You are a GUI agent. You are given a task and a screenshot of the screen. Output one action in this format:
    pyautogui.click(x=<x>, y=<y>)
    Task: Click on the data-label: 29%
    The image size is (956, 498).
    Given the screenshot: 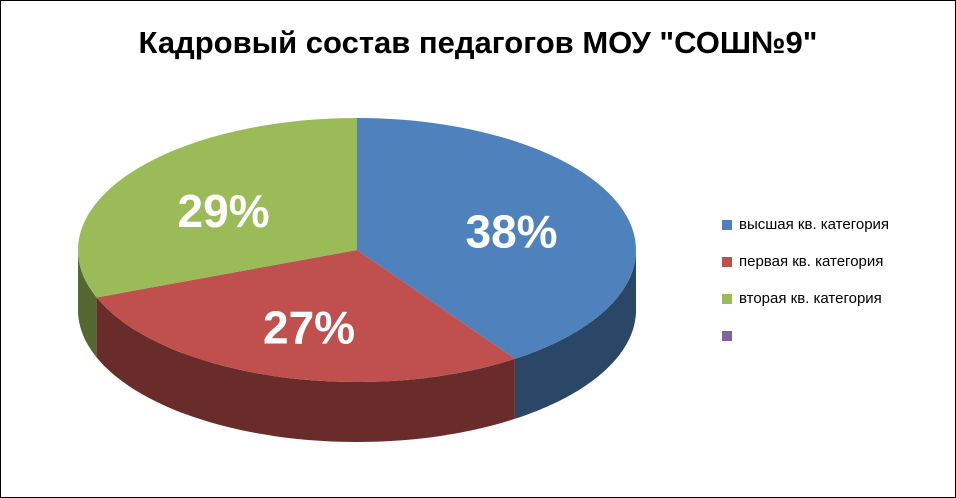 What is the action you would take?
    pyautogui.click(x=224, y=211)
    